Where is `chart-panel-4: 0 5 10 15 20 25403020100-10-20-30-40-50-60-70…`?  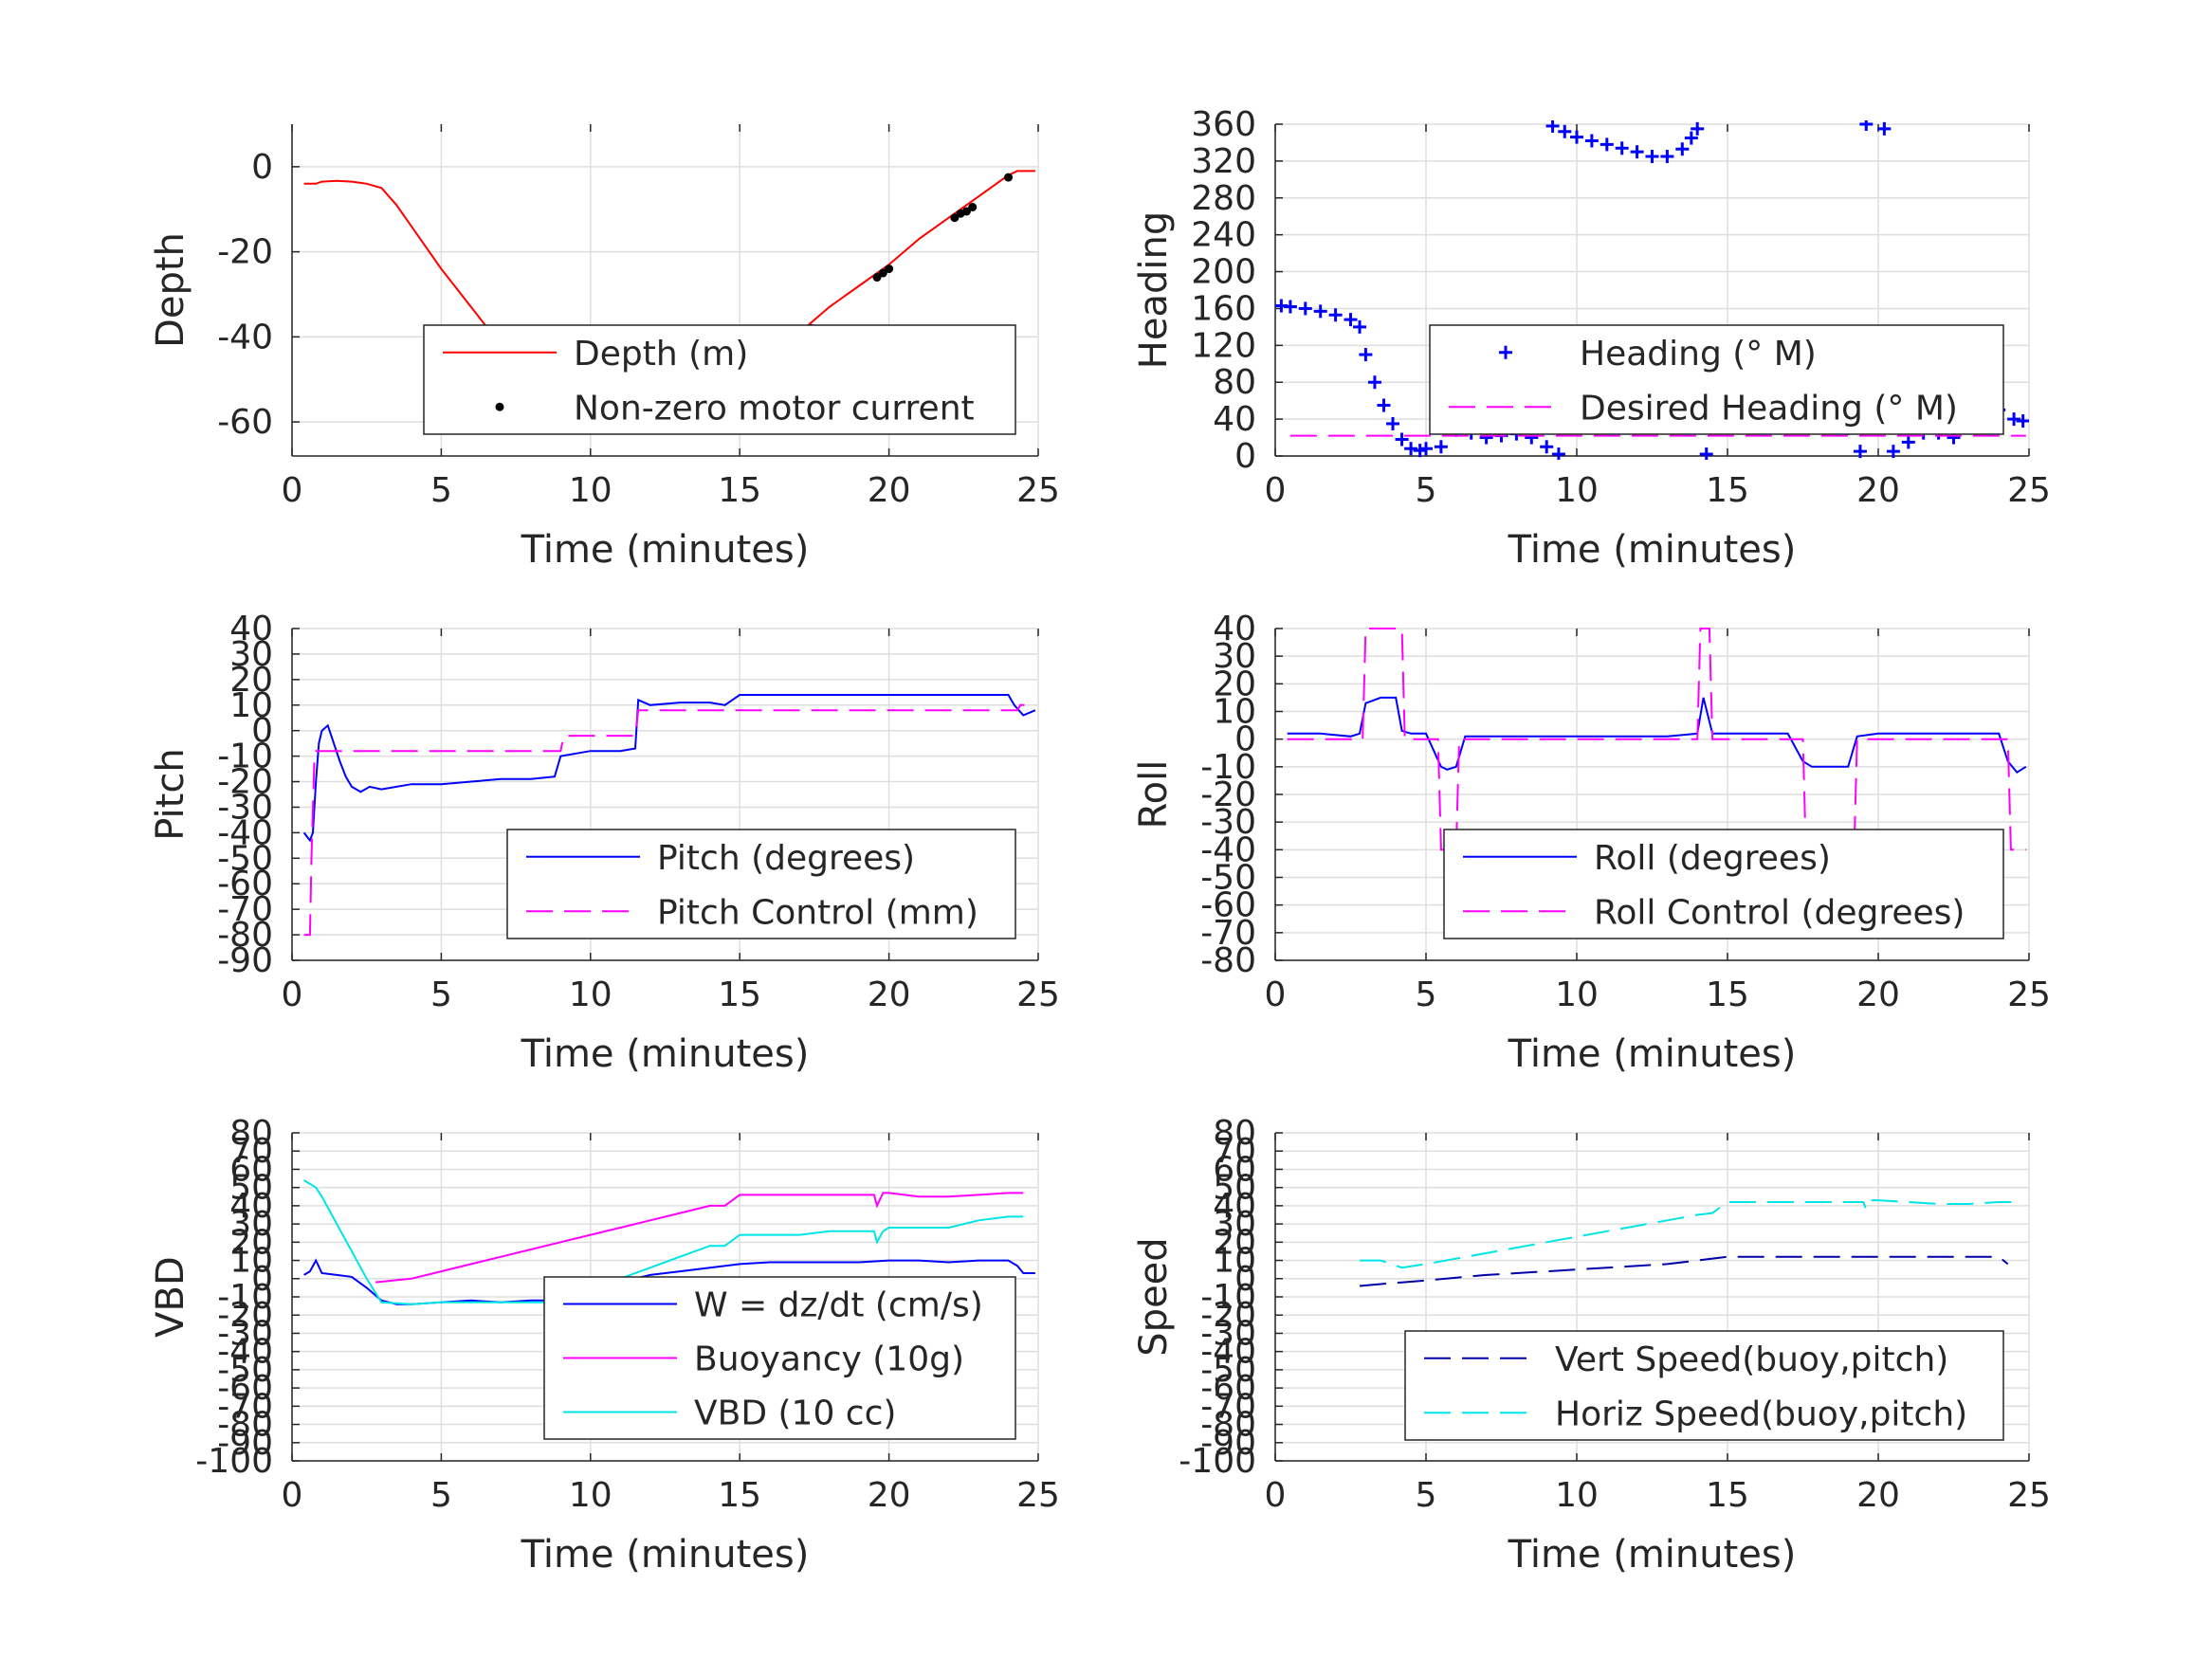 chart-panel-4: 0 5 10 15 20 25403020100-10-20-30-40-50-60-70… is located at coordinates (1591, 843).